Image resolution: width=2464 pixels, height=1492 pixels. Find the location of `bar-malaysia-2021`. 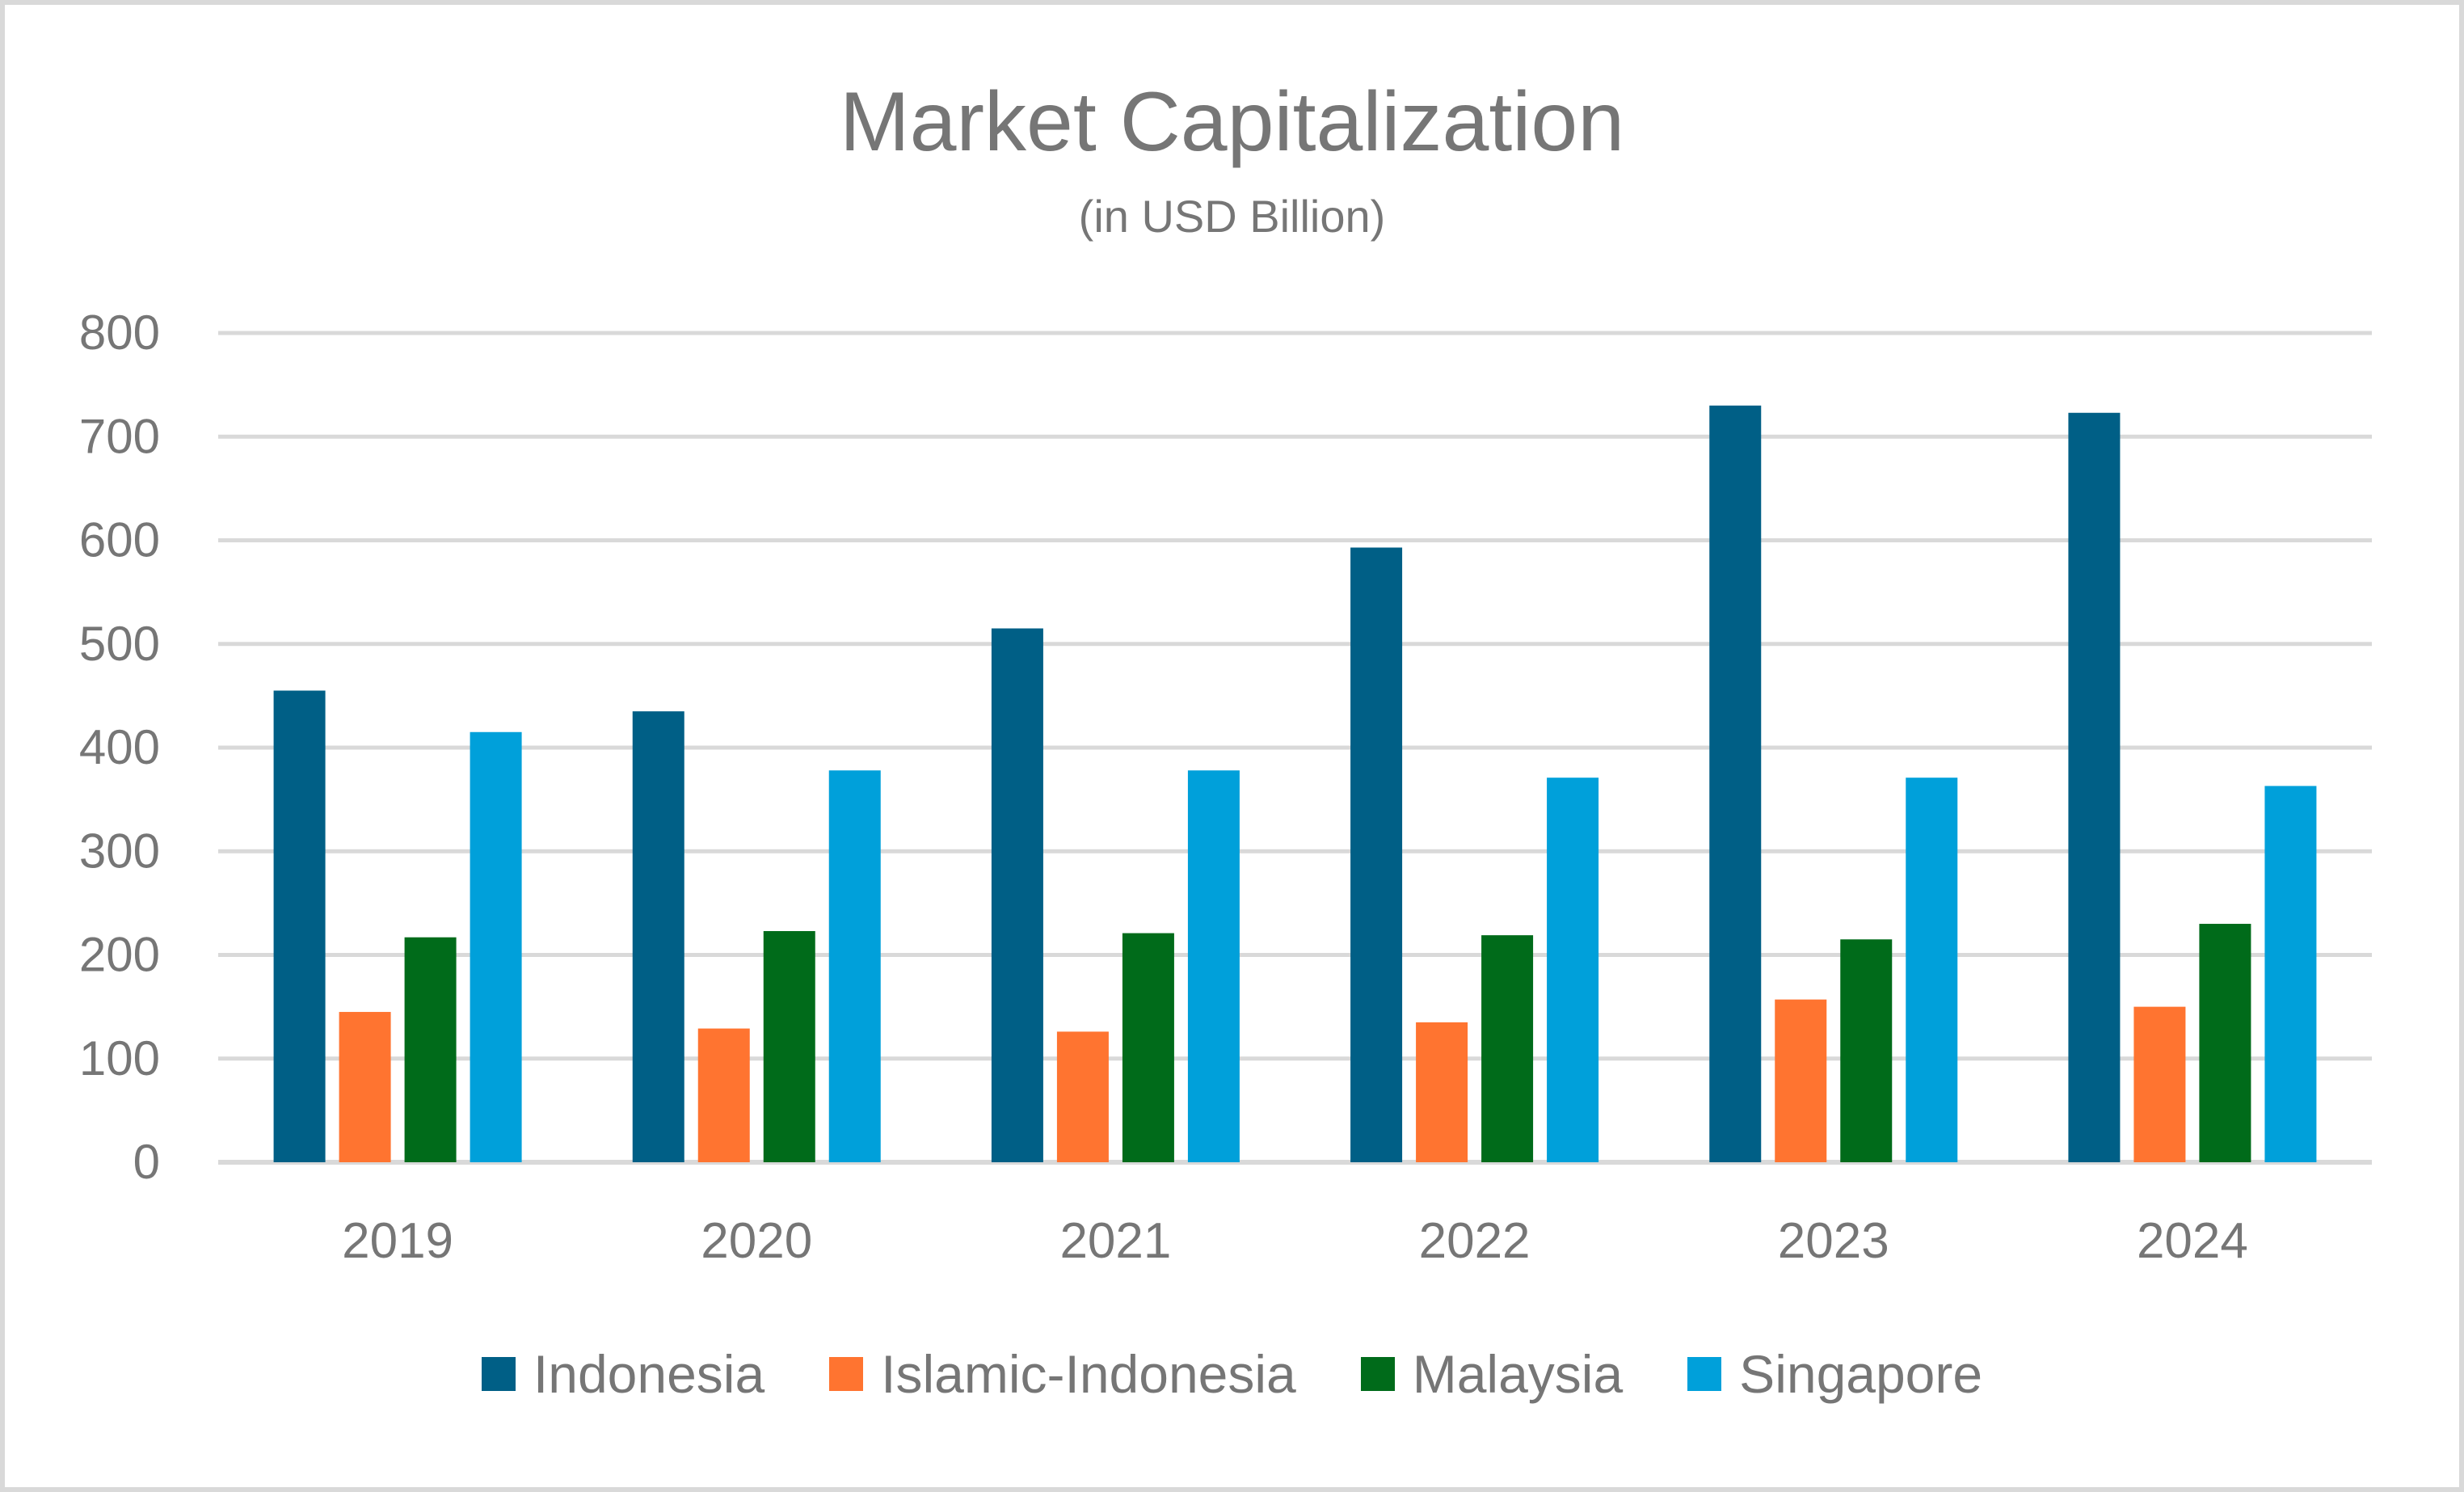

bar-malaysia-2021 is located at coordinates (1148, 1047).